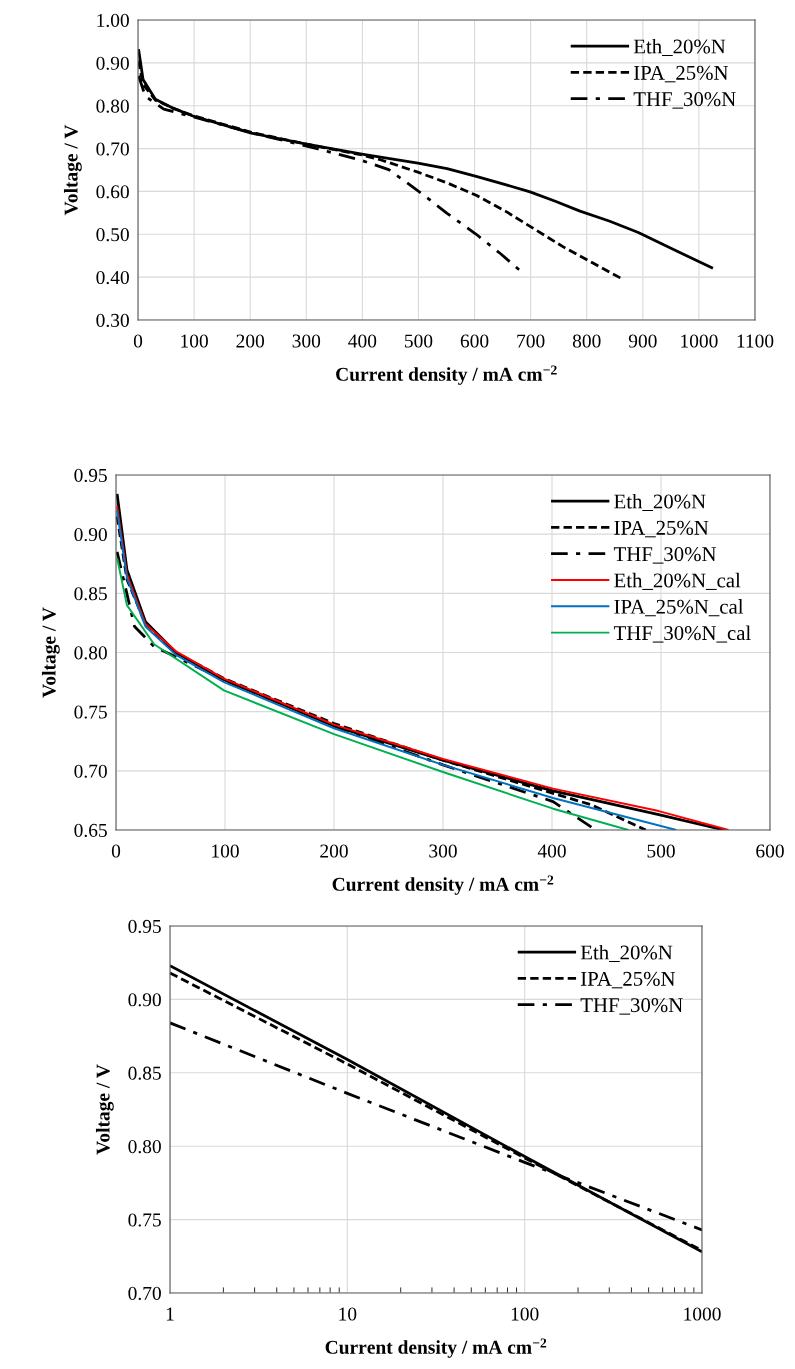  Describe the element at coordinates (112, 192) in the screenshot. I see `y-tick-label: 0.60` at that location.